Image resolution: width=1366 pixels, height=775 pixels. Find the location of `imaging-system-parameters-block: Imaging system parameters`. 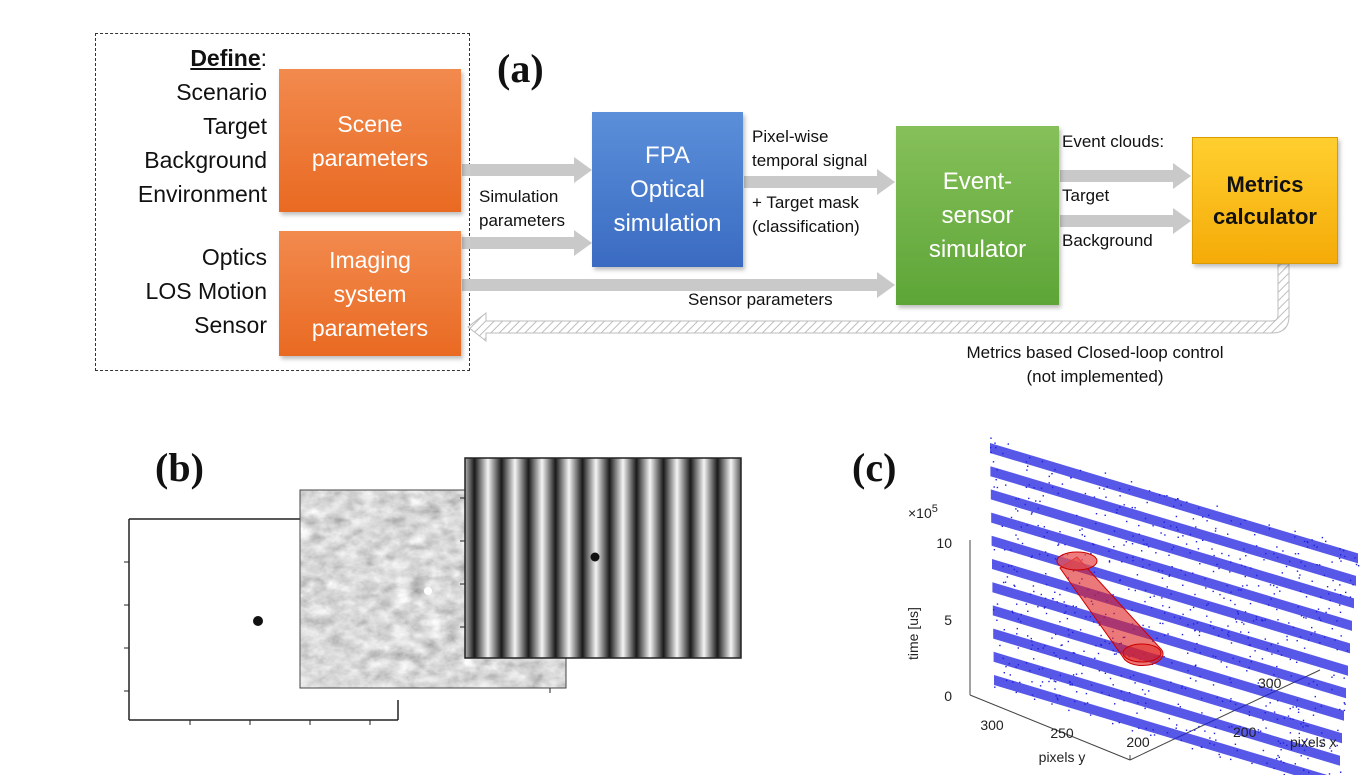

imaging-system-parameters-block: Imaging system parameters is located at coordinates (370, 293).